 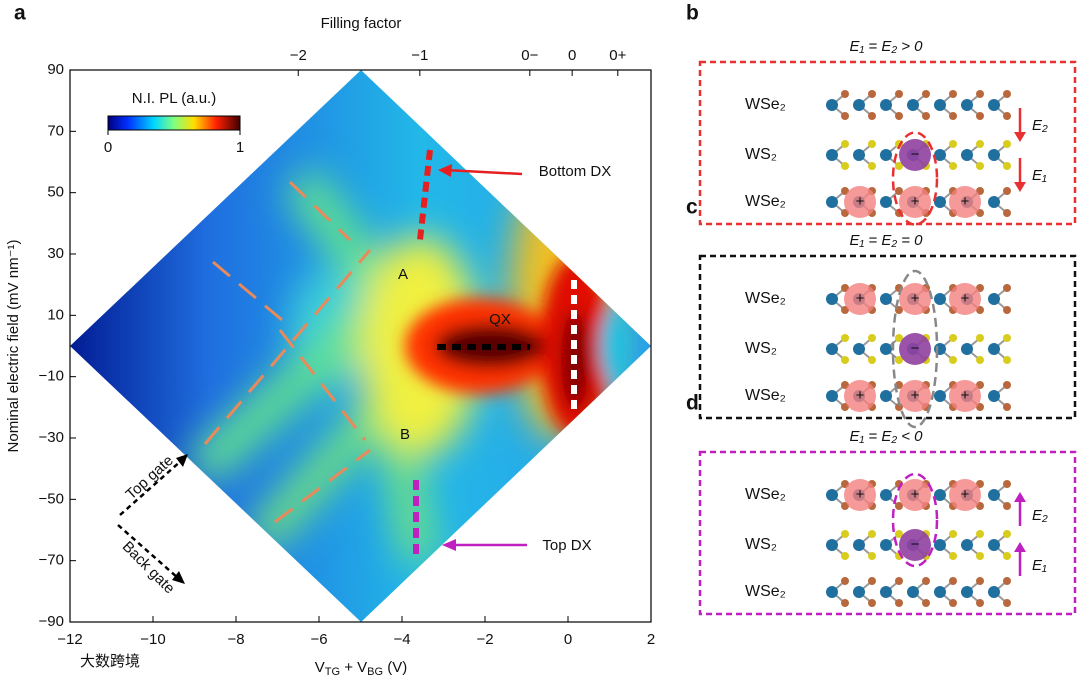 I want to click on panel-title: E₁ = E₂ < 0, so click(x=887, y=436).